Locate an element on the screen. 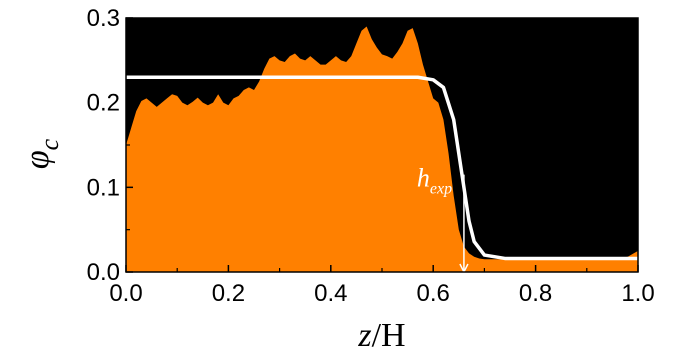  x-tick-label-1: 0.2 is located at coordinates (228, 293).